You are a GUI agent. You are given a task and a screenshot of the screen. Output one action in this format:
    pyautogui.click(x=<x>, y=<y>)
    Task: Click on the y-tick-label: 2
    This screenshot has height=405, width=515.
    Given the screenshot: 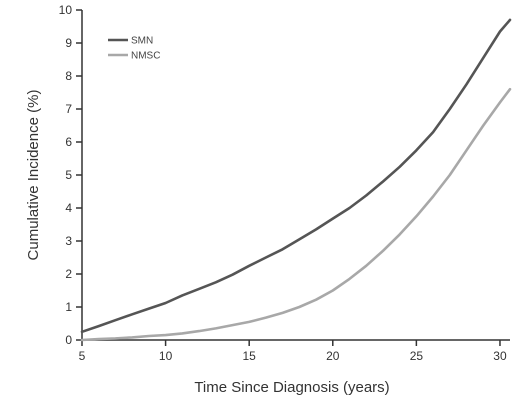 What is the action you would take?
    pyautogui.click(x=68, y=274)
    